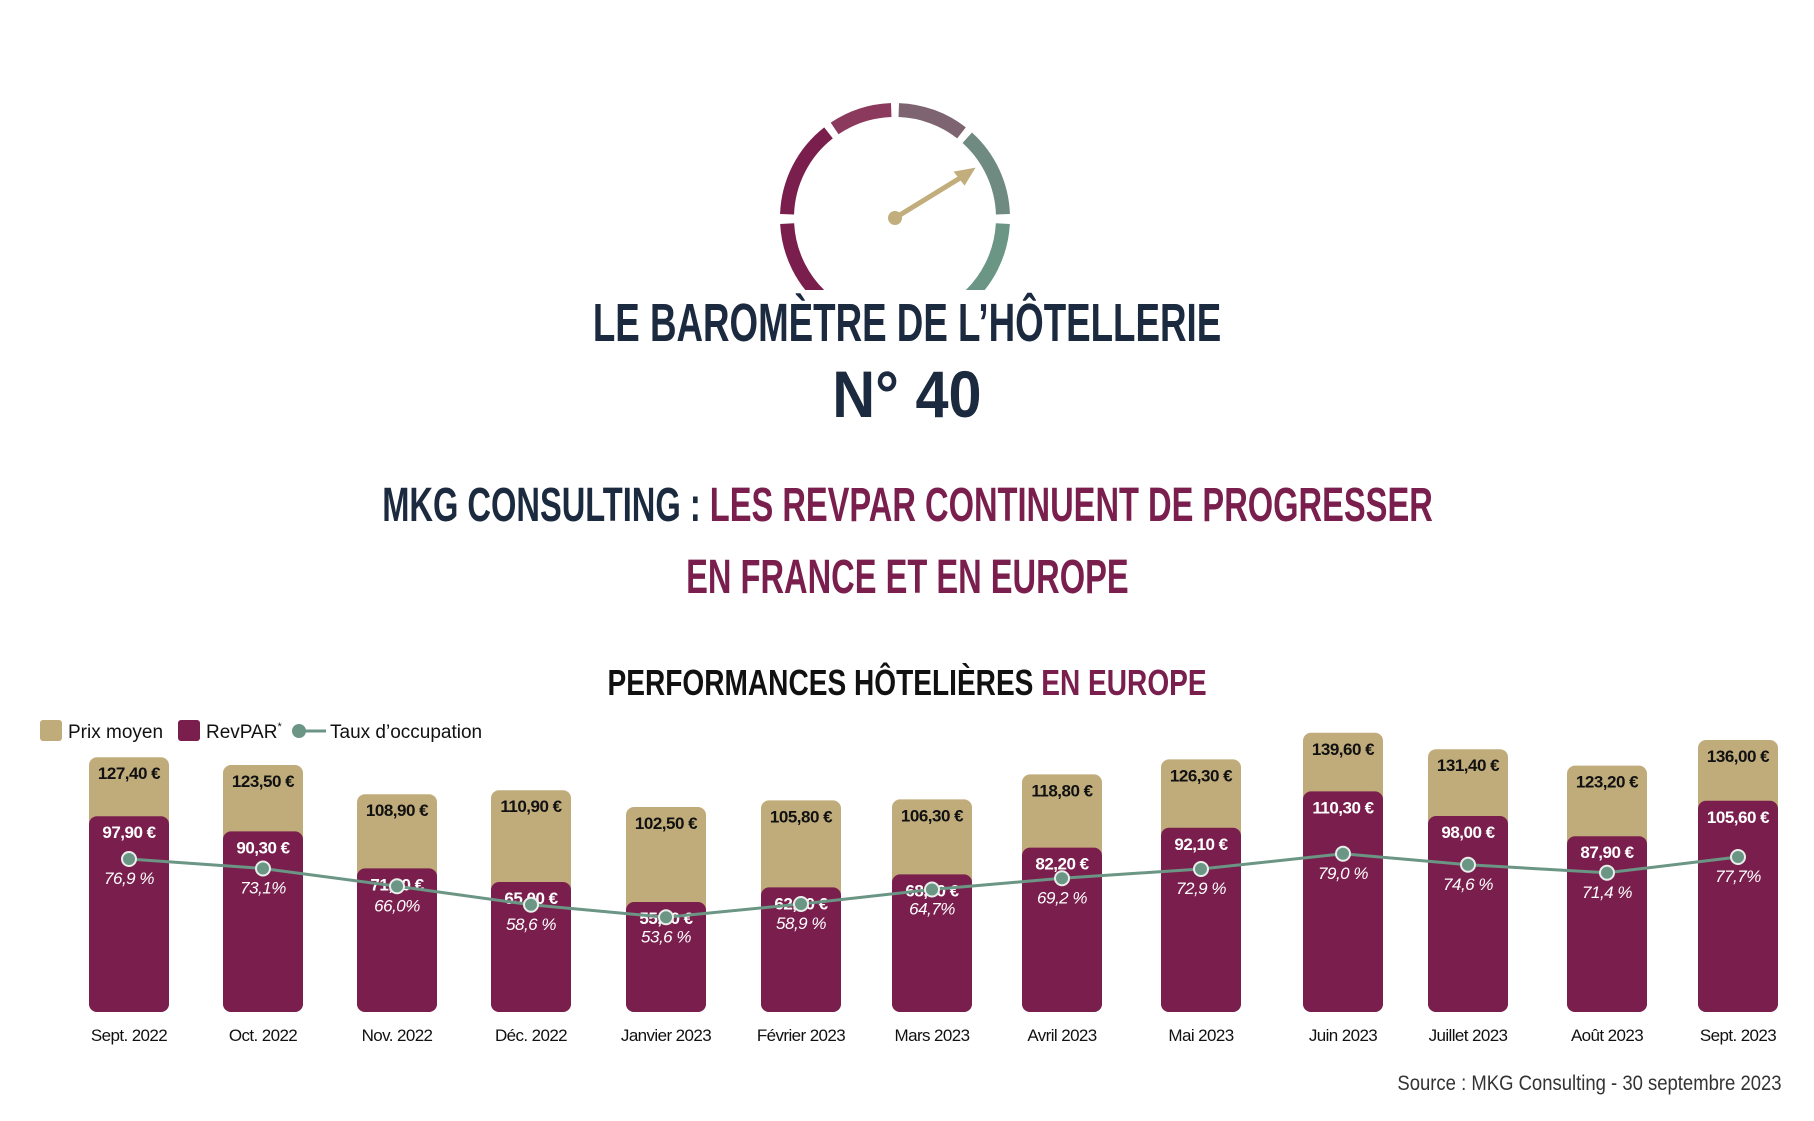 The image size is (1814, 1121). Describe the element at coordinates (932, 1035) in the screenshot. I see `x-tick-label: Mars 2023` at that location.